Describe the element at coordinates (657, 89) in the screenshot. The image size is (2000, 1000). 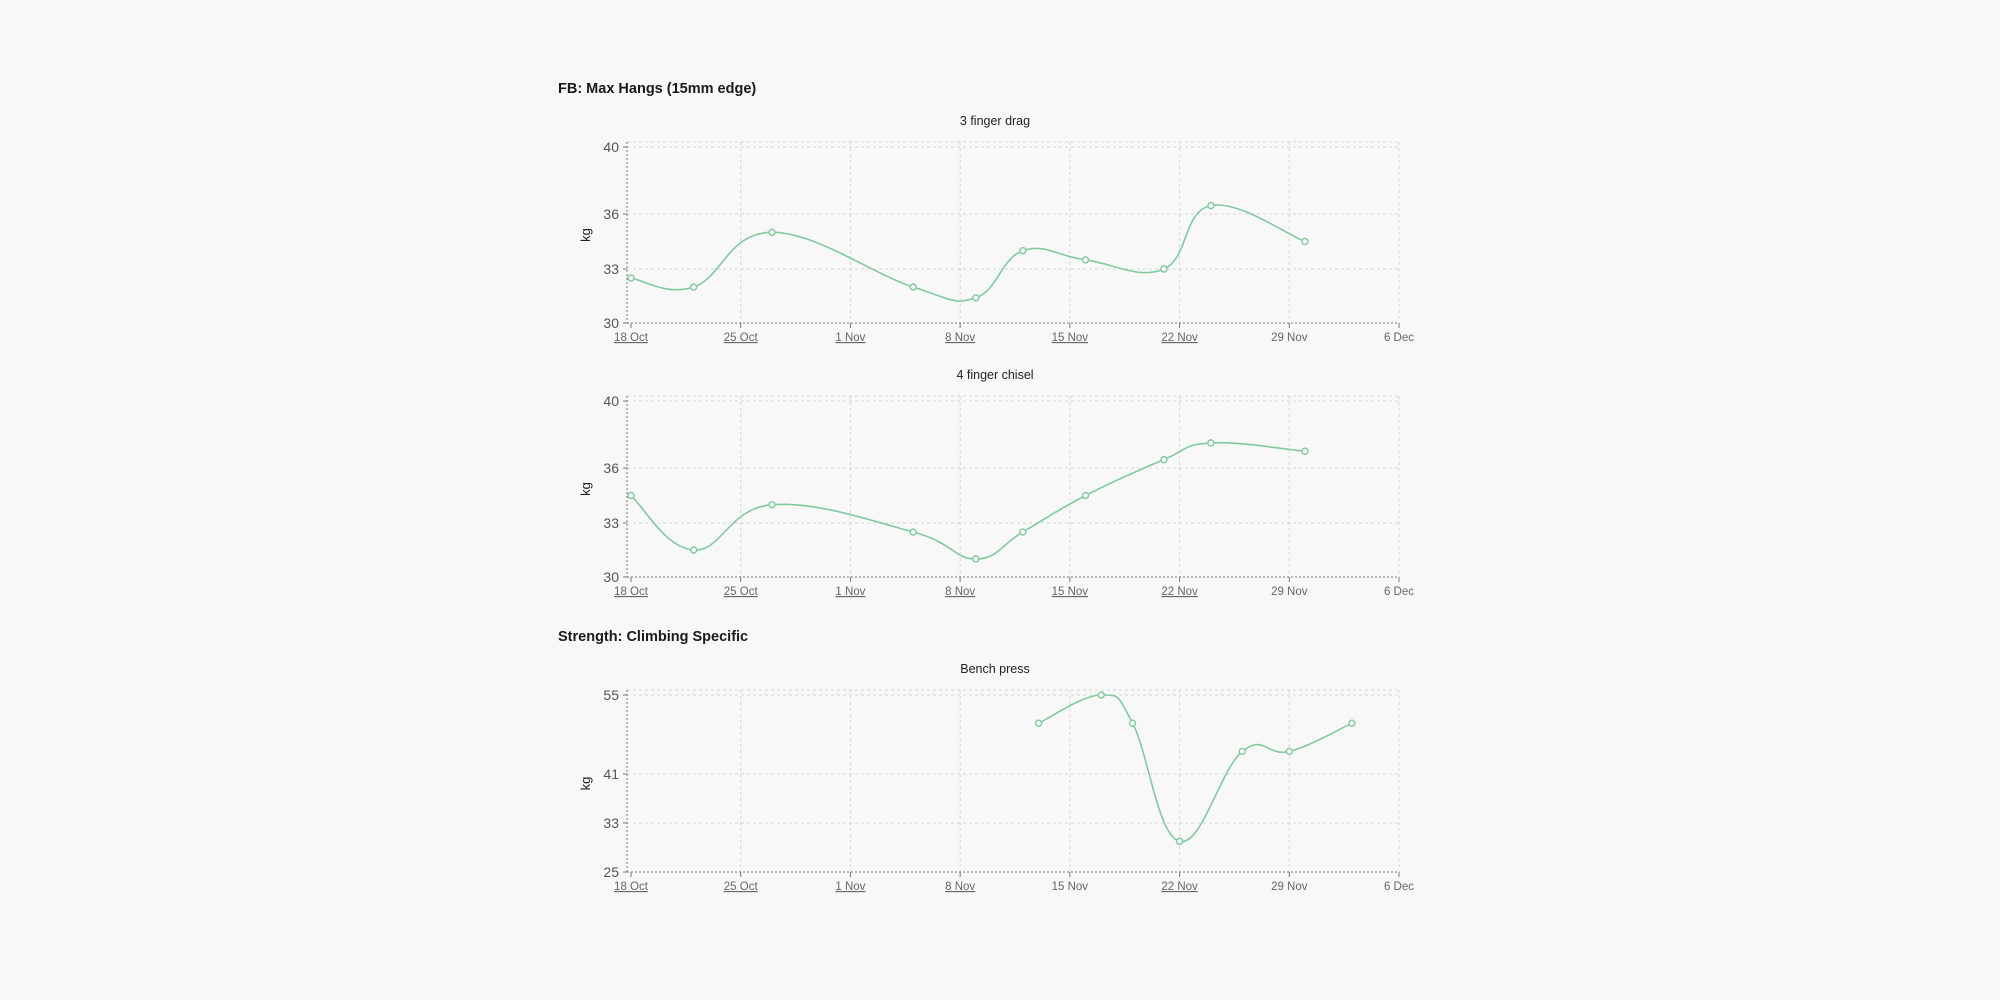
I see `section-title-fb-max-hangs: FB: Max Hangs (15mm edge)` at that location.